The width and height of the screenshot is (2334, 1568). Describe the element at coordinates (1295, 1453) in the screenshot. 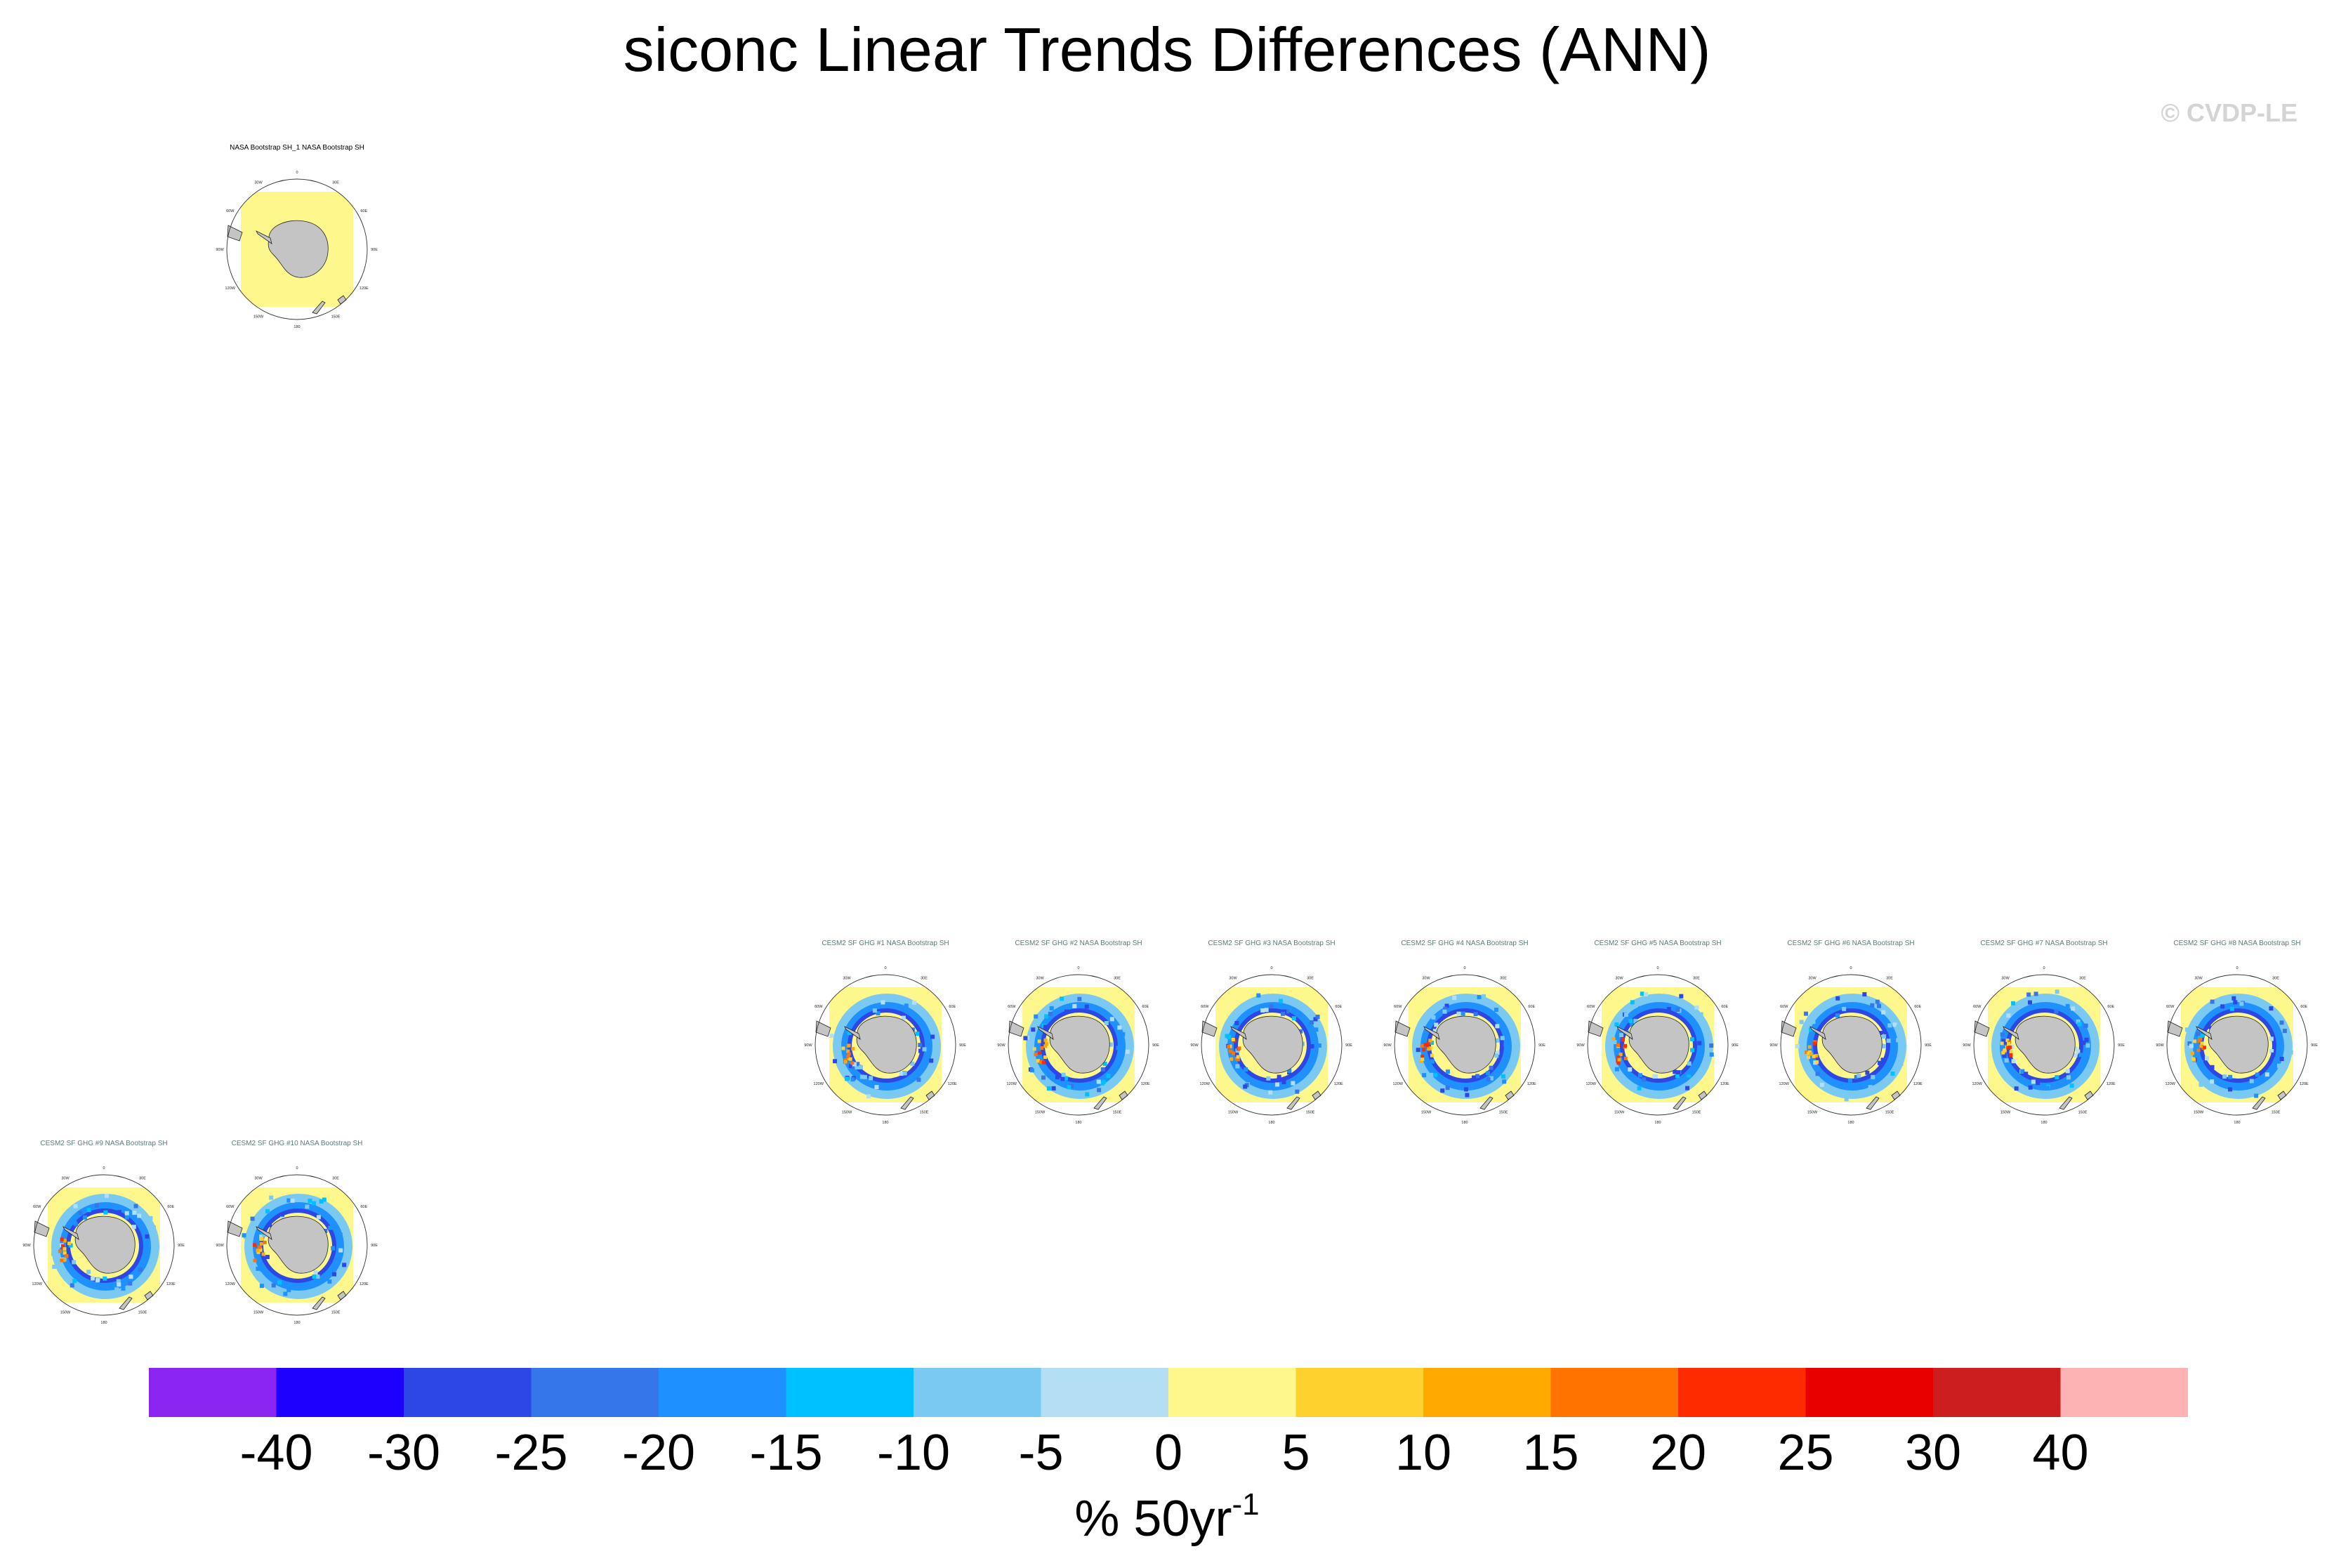

I see `colorbar-tick-label: 5` at that location.